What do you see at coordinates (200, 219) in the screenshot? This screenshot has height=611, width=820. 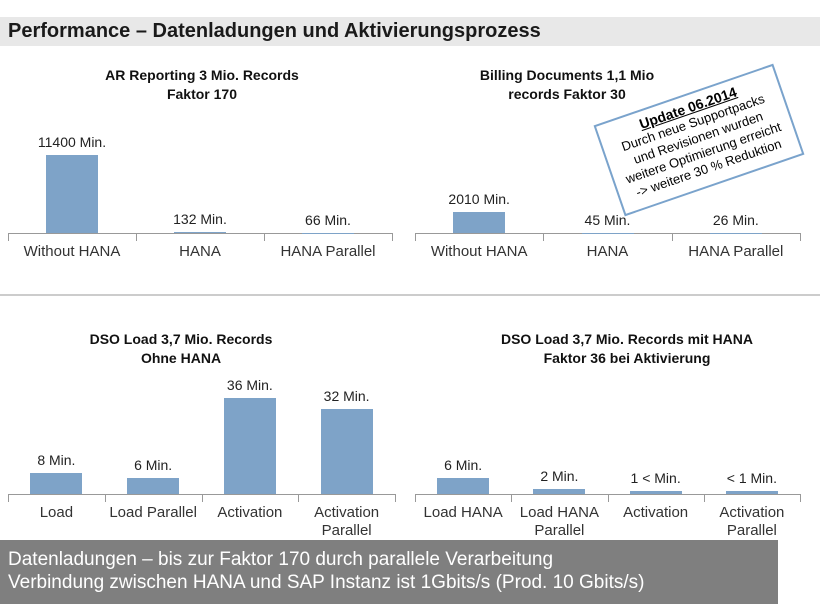 I see `value-label: 132 Min.` at bounding box center [200, 219].